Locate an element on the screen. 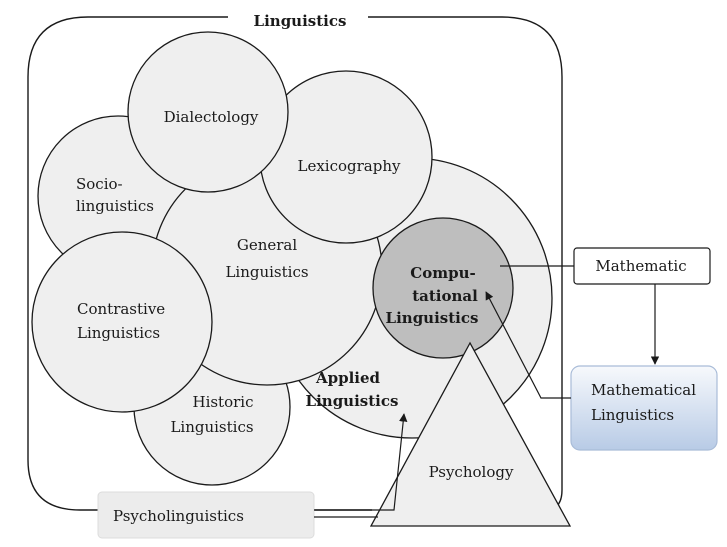 The height and width of the screenshot is (547, 727). psychology-triangle is located at coordinates (470, 434).